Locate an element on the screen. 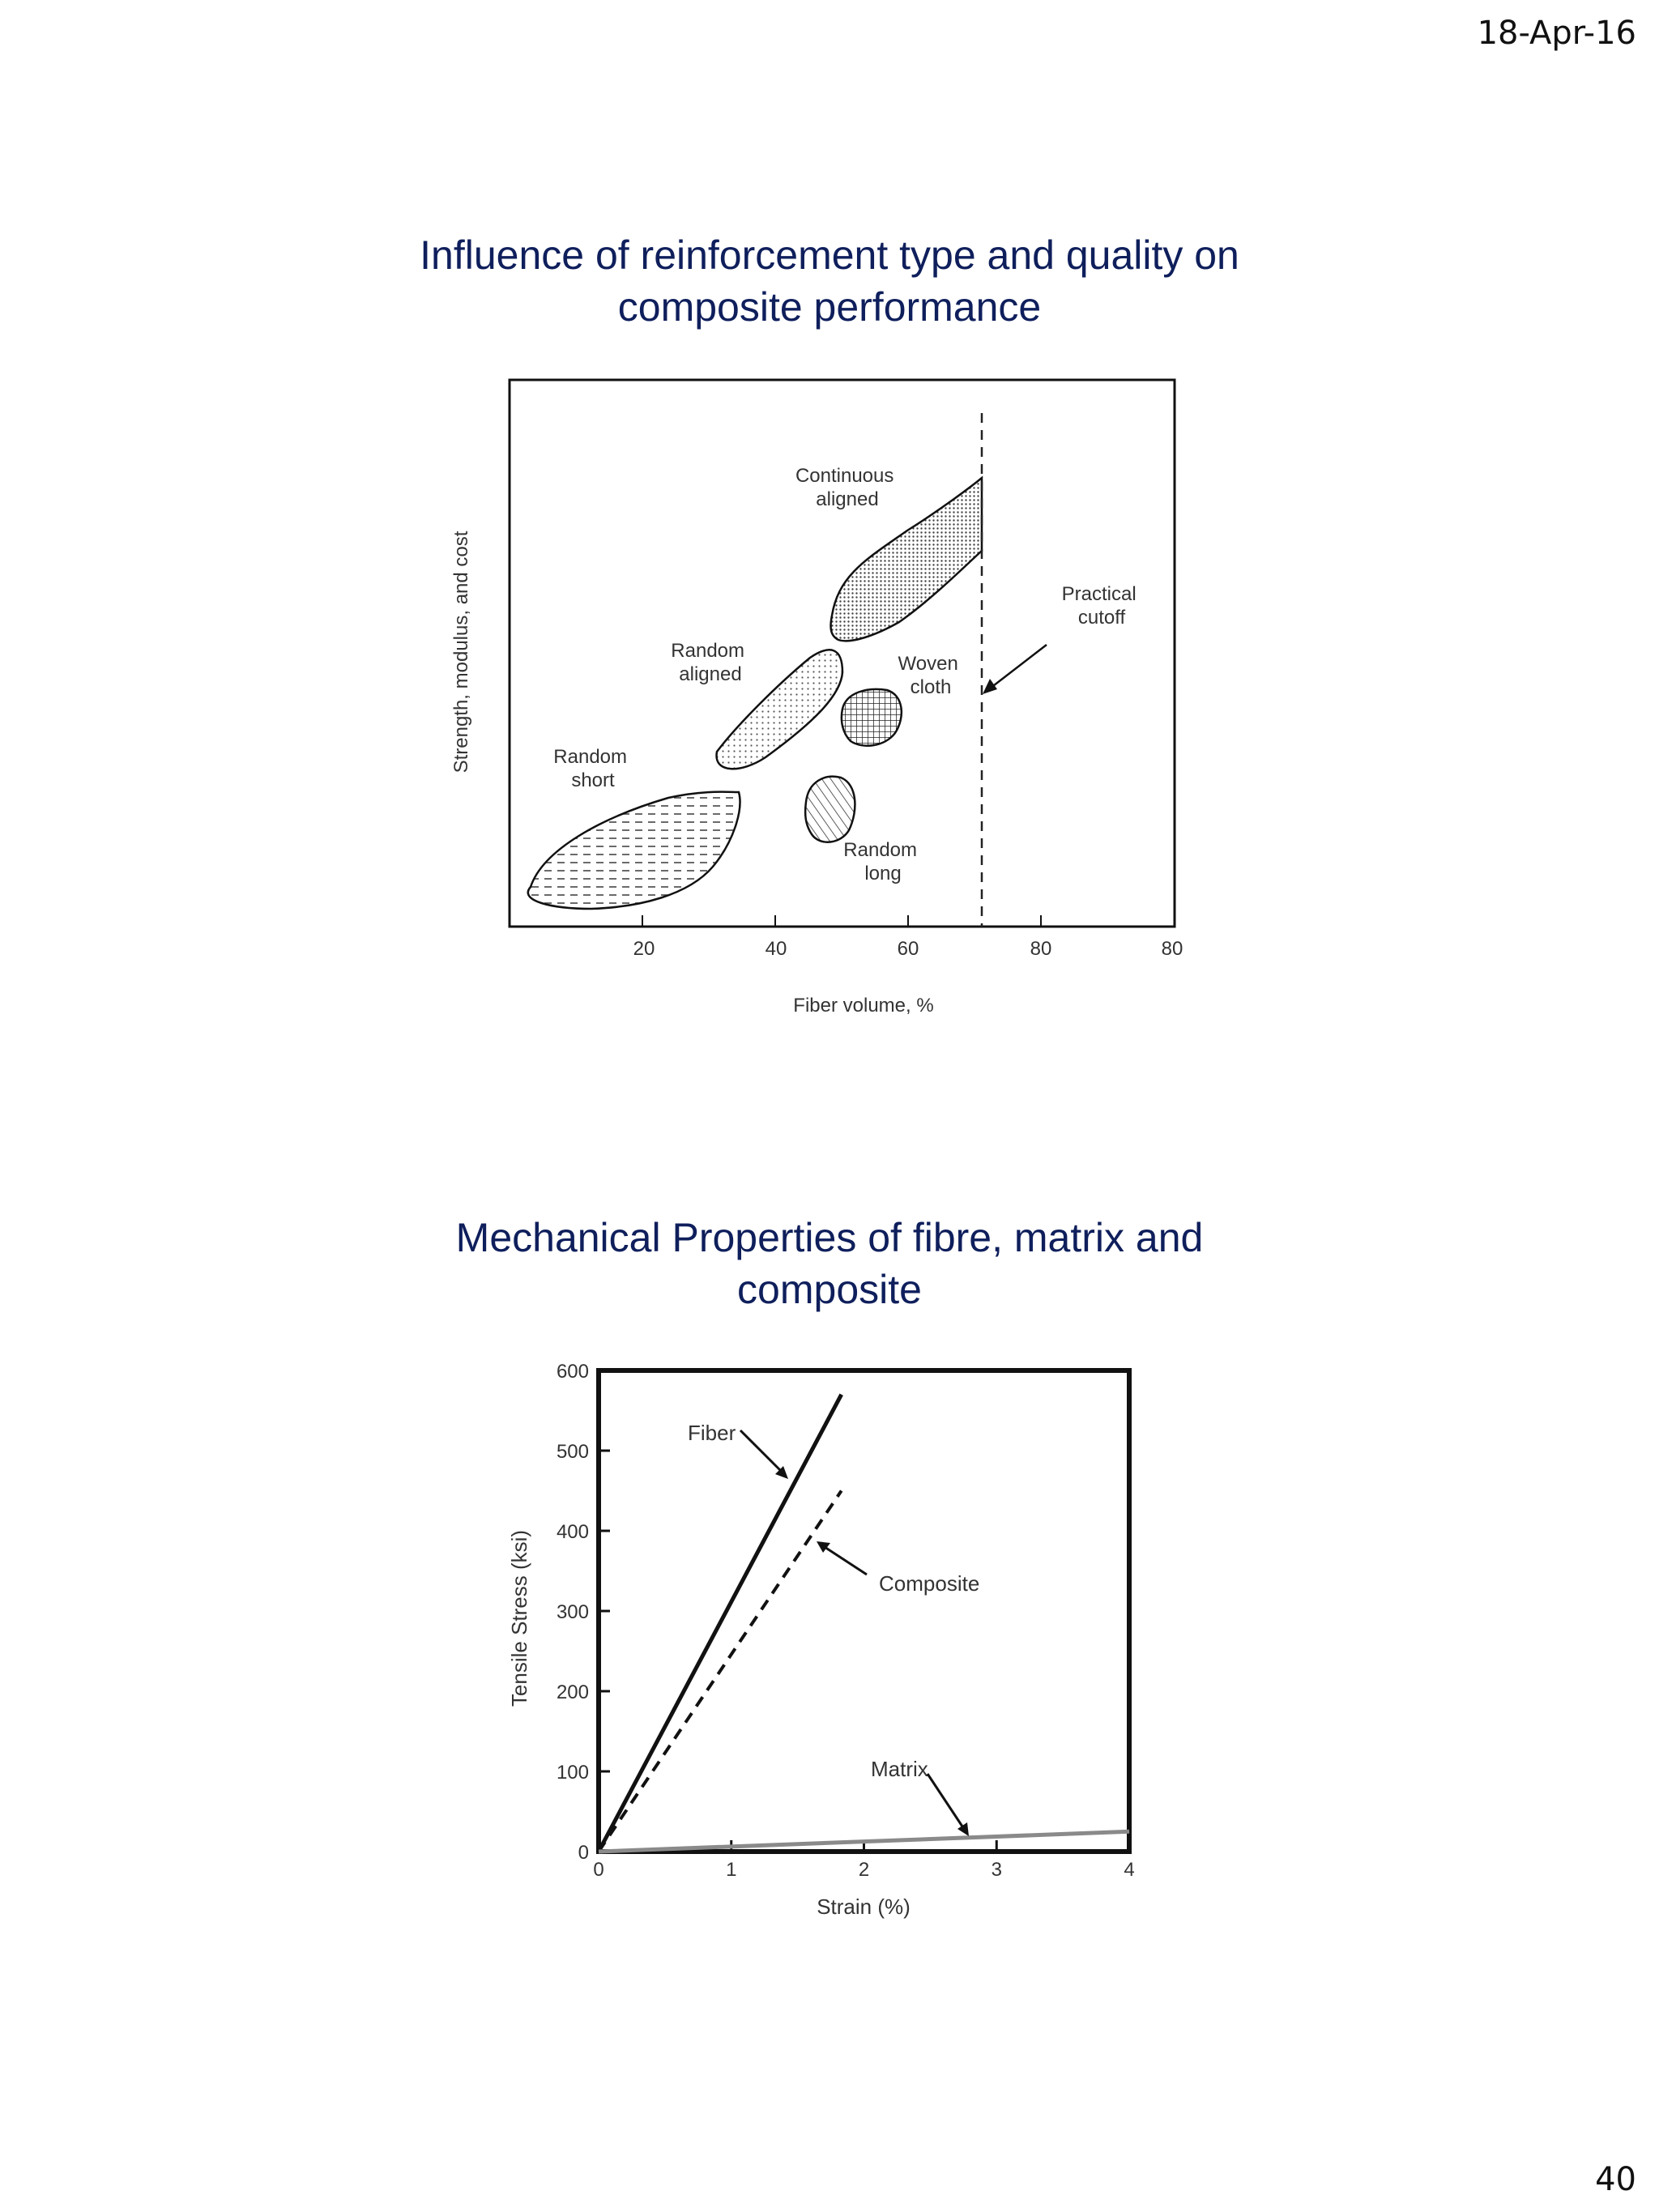 Image resolution: width=1659 pixels, height=2212 pixels. label-random-long: Random long is located at coordinates (882, 861).